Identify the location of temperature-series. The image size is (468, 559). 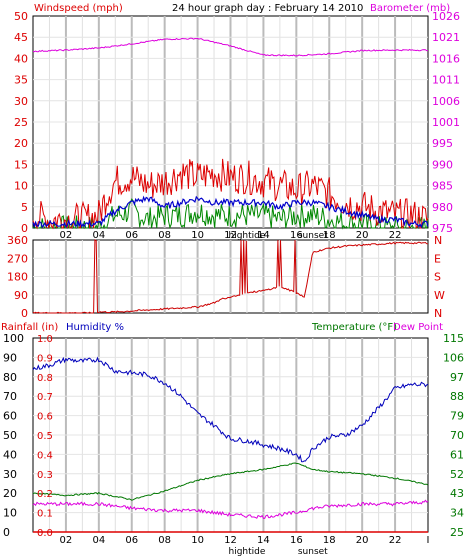
(230, 481).